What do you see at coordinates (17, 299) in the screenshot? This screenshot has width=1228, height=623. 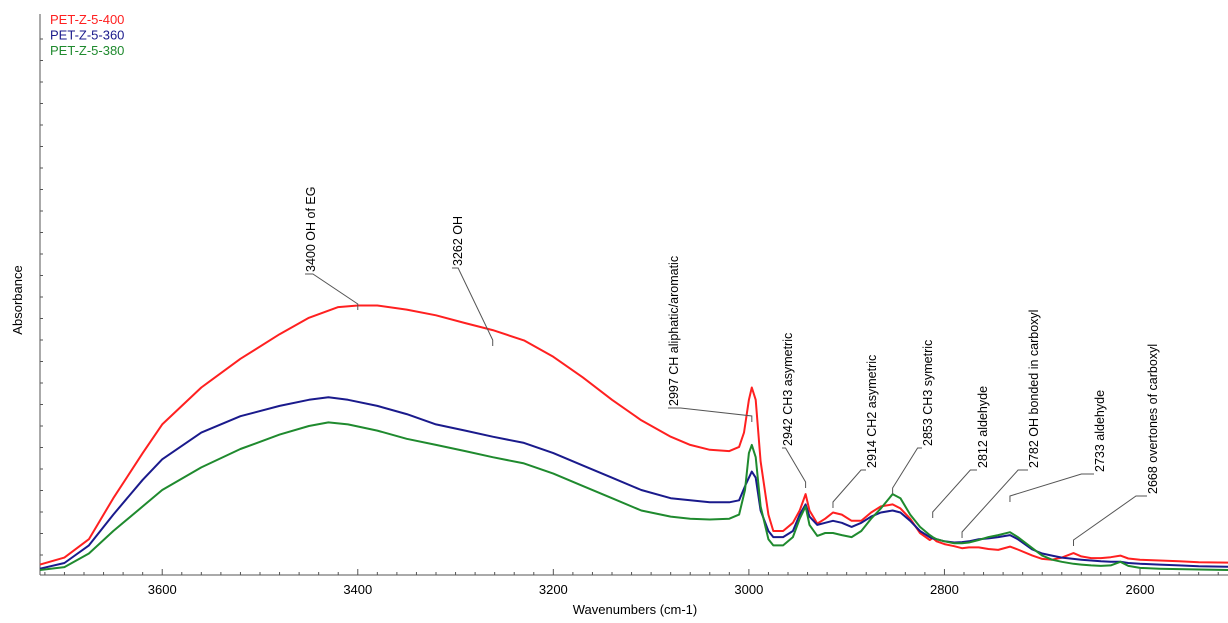 I see `y-axis-title: Absorbance` at bounding box center [17, 299].